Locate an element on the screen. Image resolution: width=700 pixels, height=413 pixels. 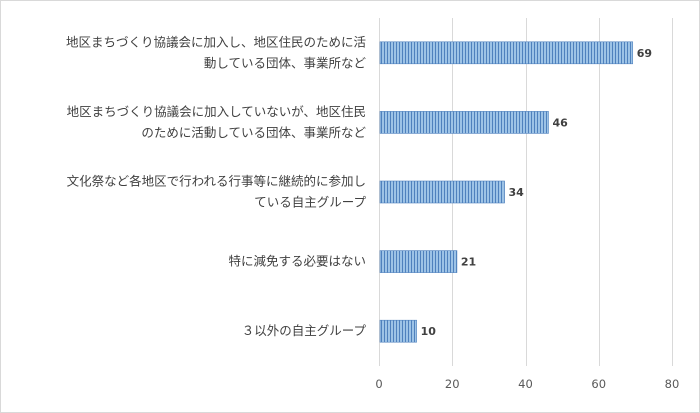
x-tick-label: 80 is located at coordinates (672, 384).